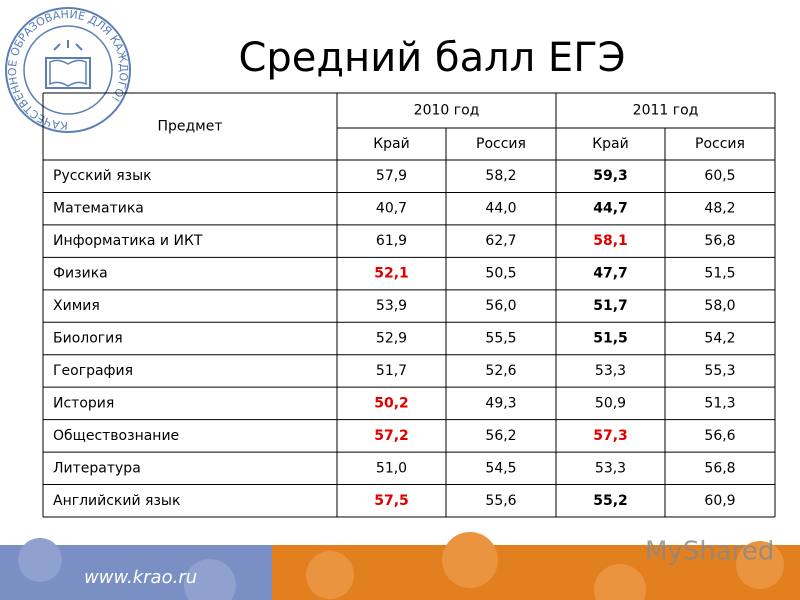  What do you see at coordinates (116, 501) in the screenshot?
I see `row-label: Английский язык` at bounding box center [116, 501].